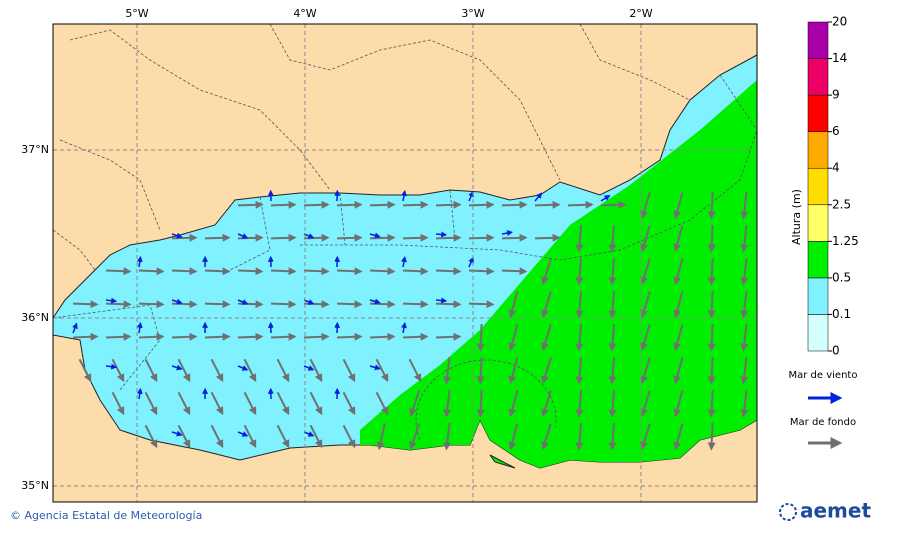  I want to click on lon-tick-label: 2°W, so click(640, 13).